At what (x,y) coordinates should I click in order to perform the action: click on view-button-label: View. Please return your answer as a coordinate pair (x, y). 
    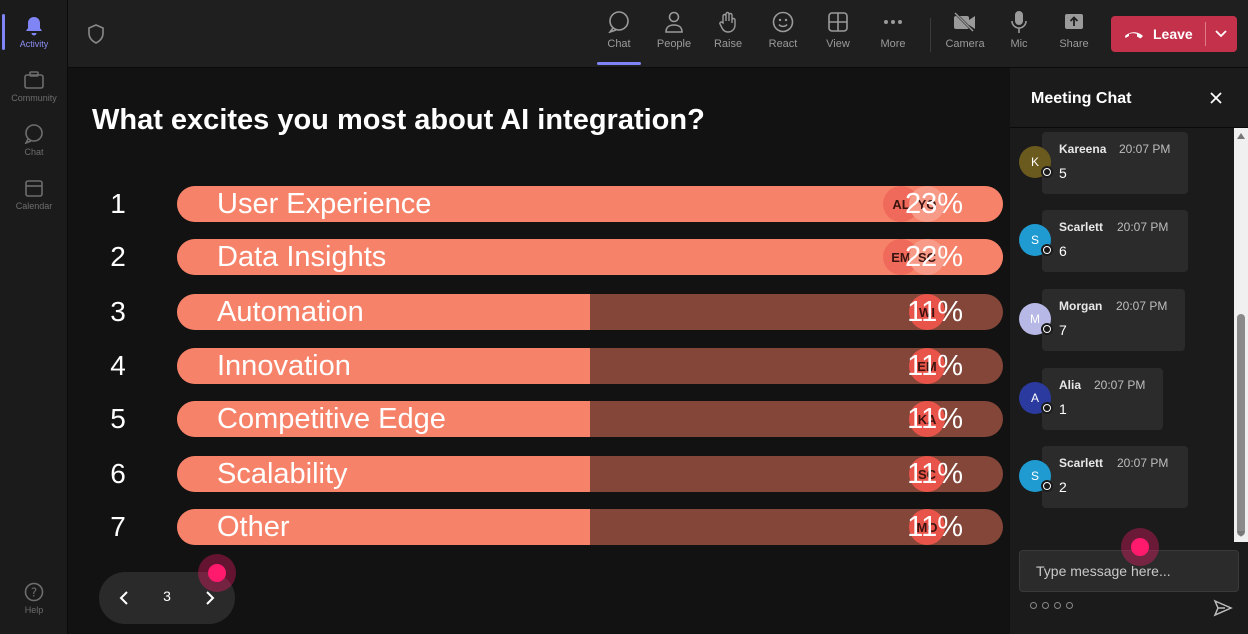
    Looking at the image, I should click on (838, 44).